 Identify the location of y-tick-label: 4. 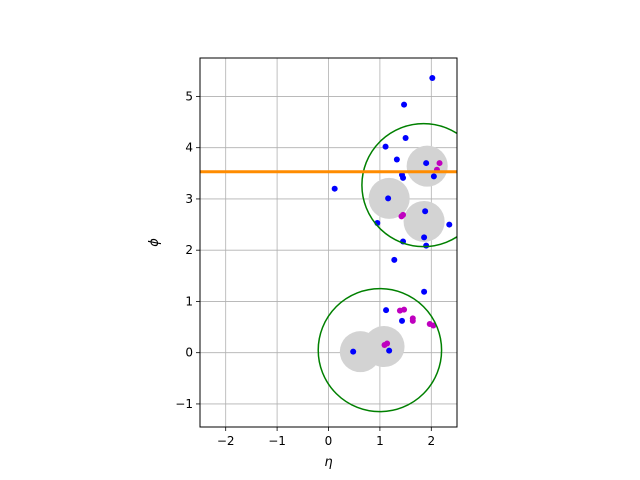
(189, 148).